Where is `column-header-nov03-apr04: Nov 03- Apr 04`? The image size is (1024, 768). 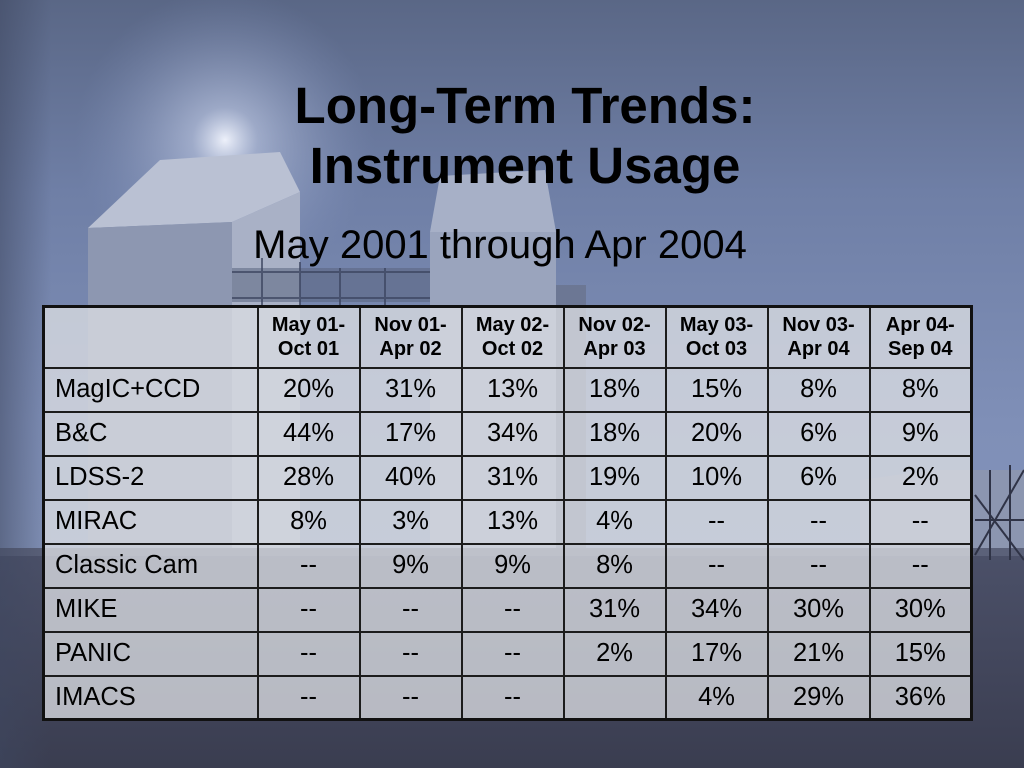 column-header-nov03-apr04: Nov 03- Apr 04 is located at coordinates (818, 337).